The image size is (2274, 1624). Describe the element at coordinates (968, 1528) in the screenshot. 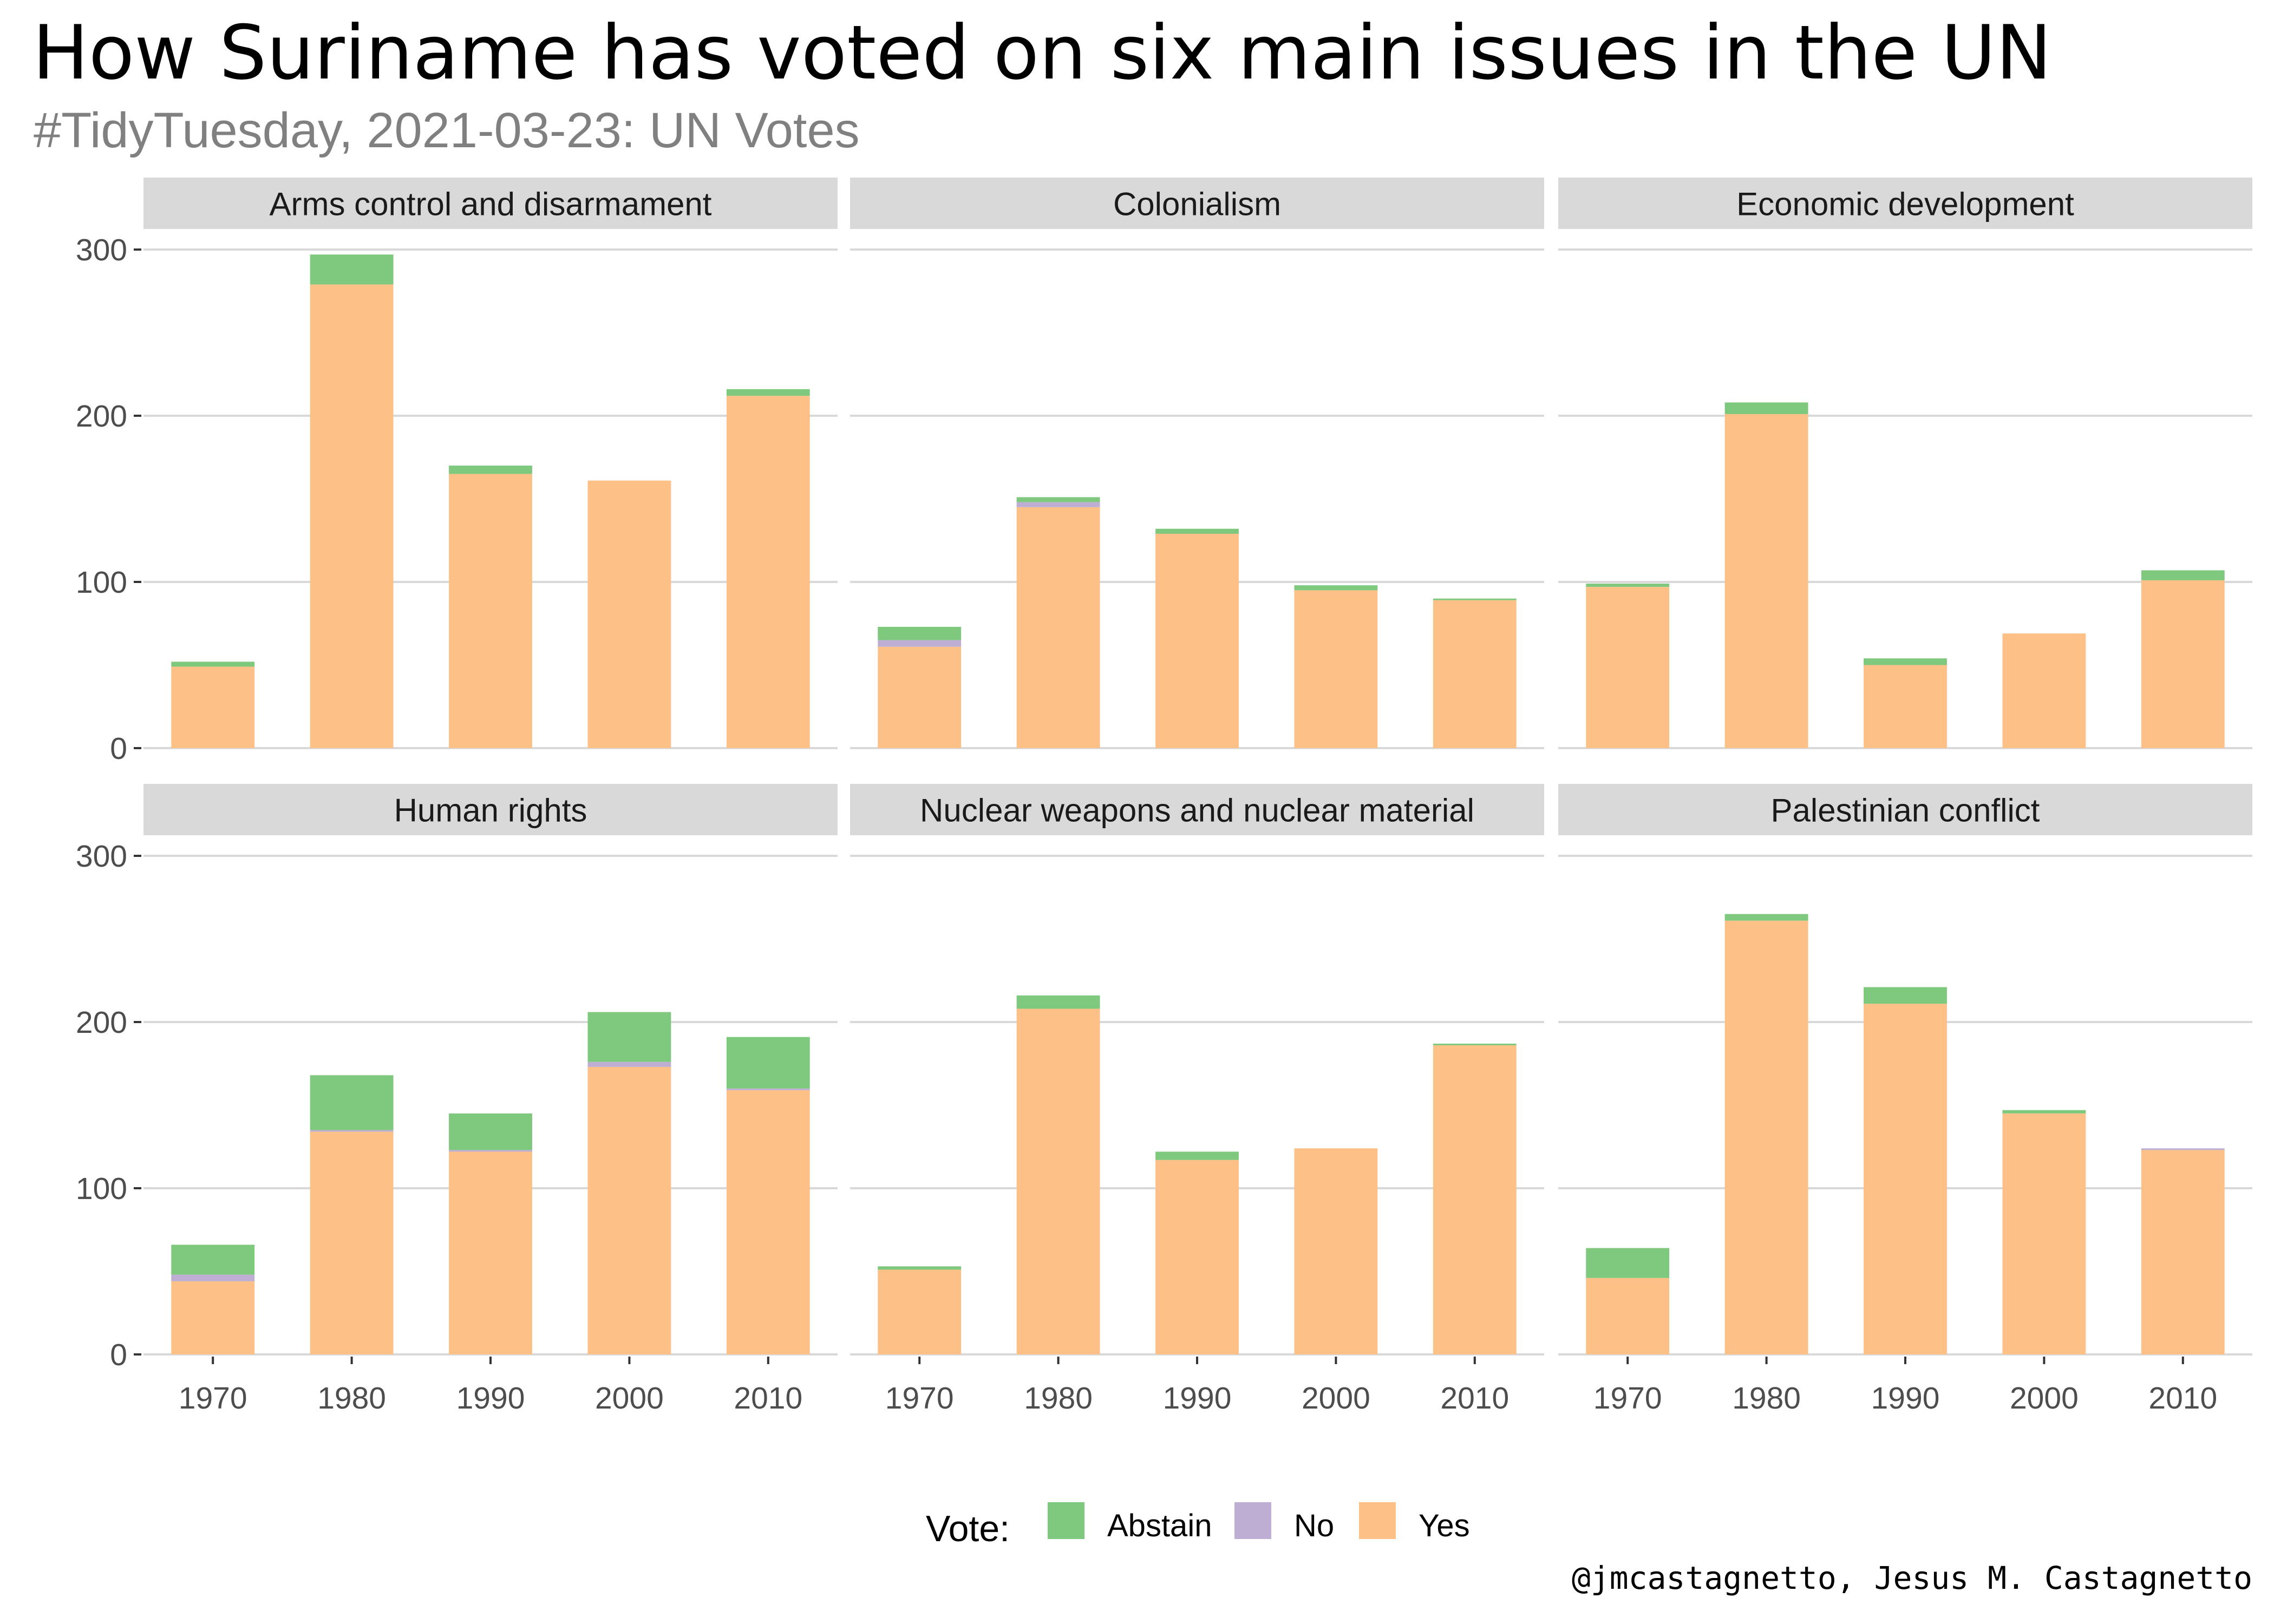

I see `legend-title: Vote:` at that location.